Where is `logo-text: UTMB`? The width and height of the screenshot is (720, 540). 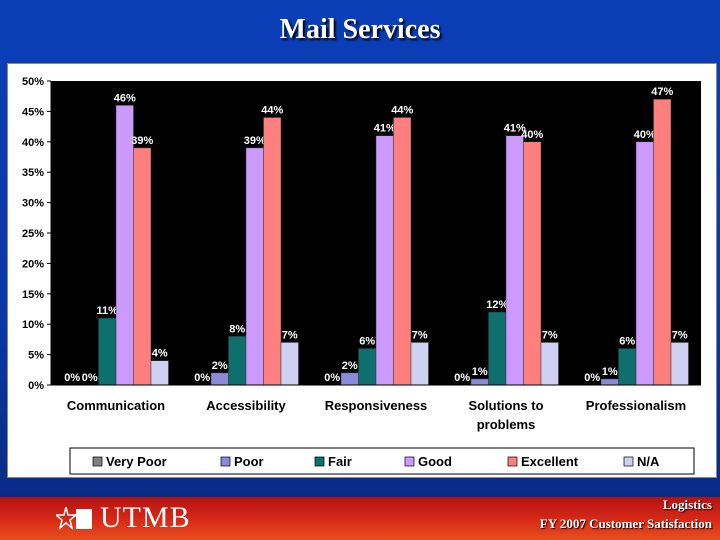 logo-text: UTMB is located at coordinates (145, 517).